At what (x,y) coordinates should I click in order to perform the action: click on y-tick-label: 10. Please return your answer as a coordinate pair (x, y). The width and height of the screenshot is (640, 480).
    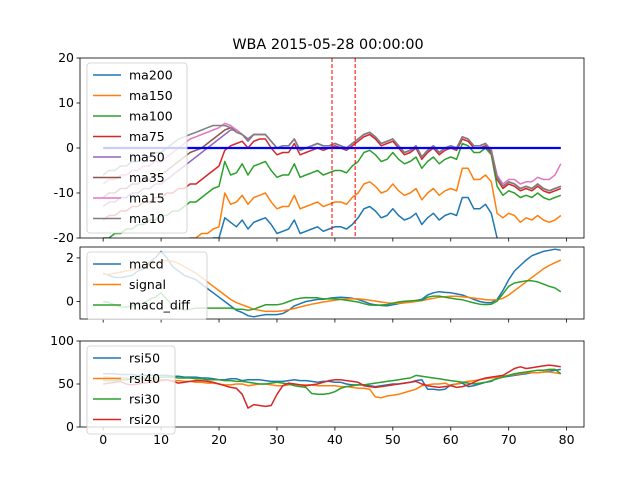
    Looking at the image, I should click on (66, 102).